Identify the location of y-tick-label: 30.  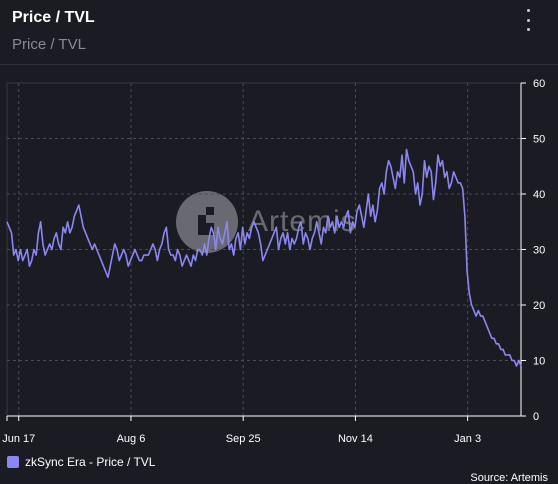
(539, 251).